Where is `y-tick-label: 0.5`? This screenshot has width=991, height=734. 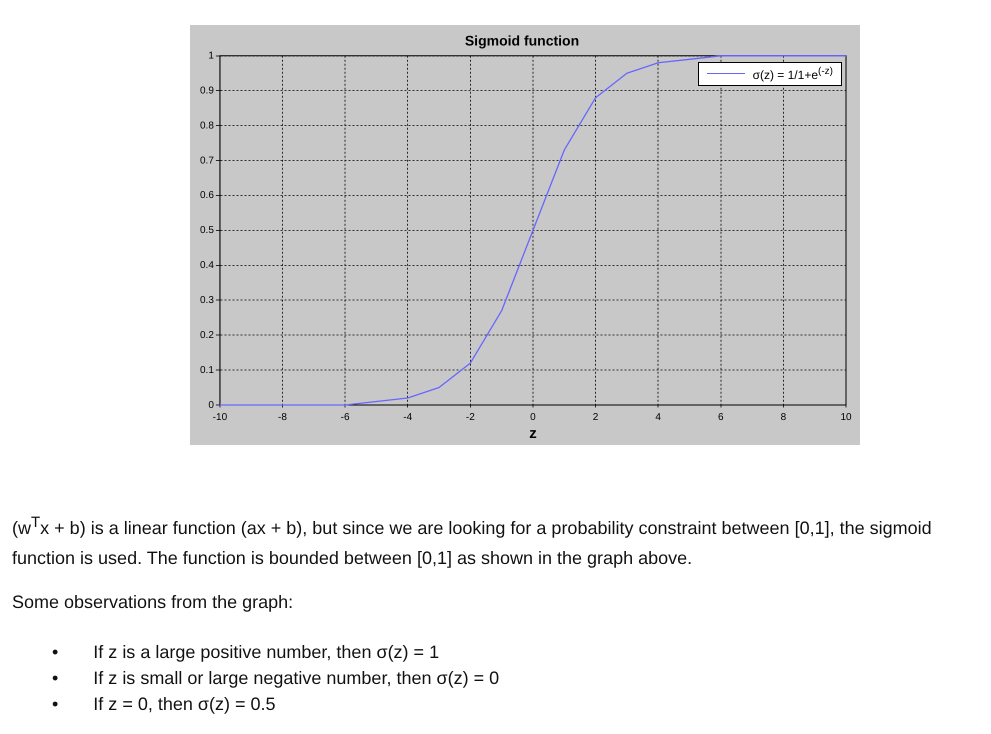 y-tick-label: 0.5 is located at coordinates (207, 230).